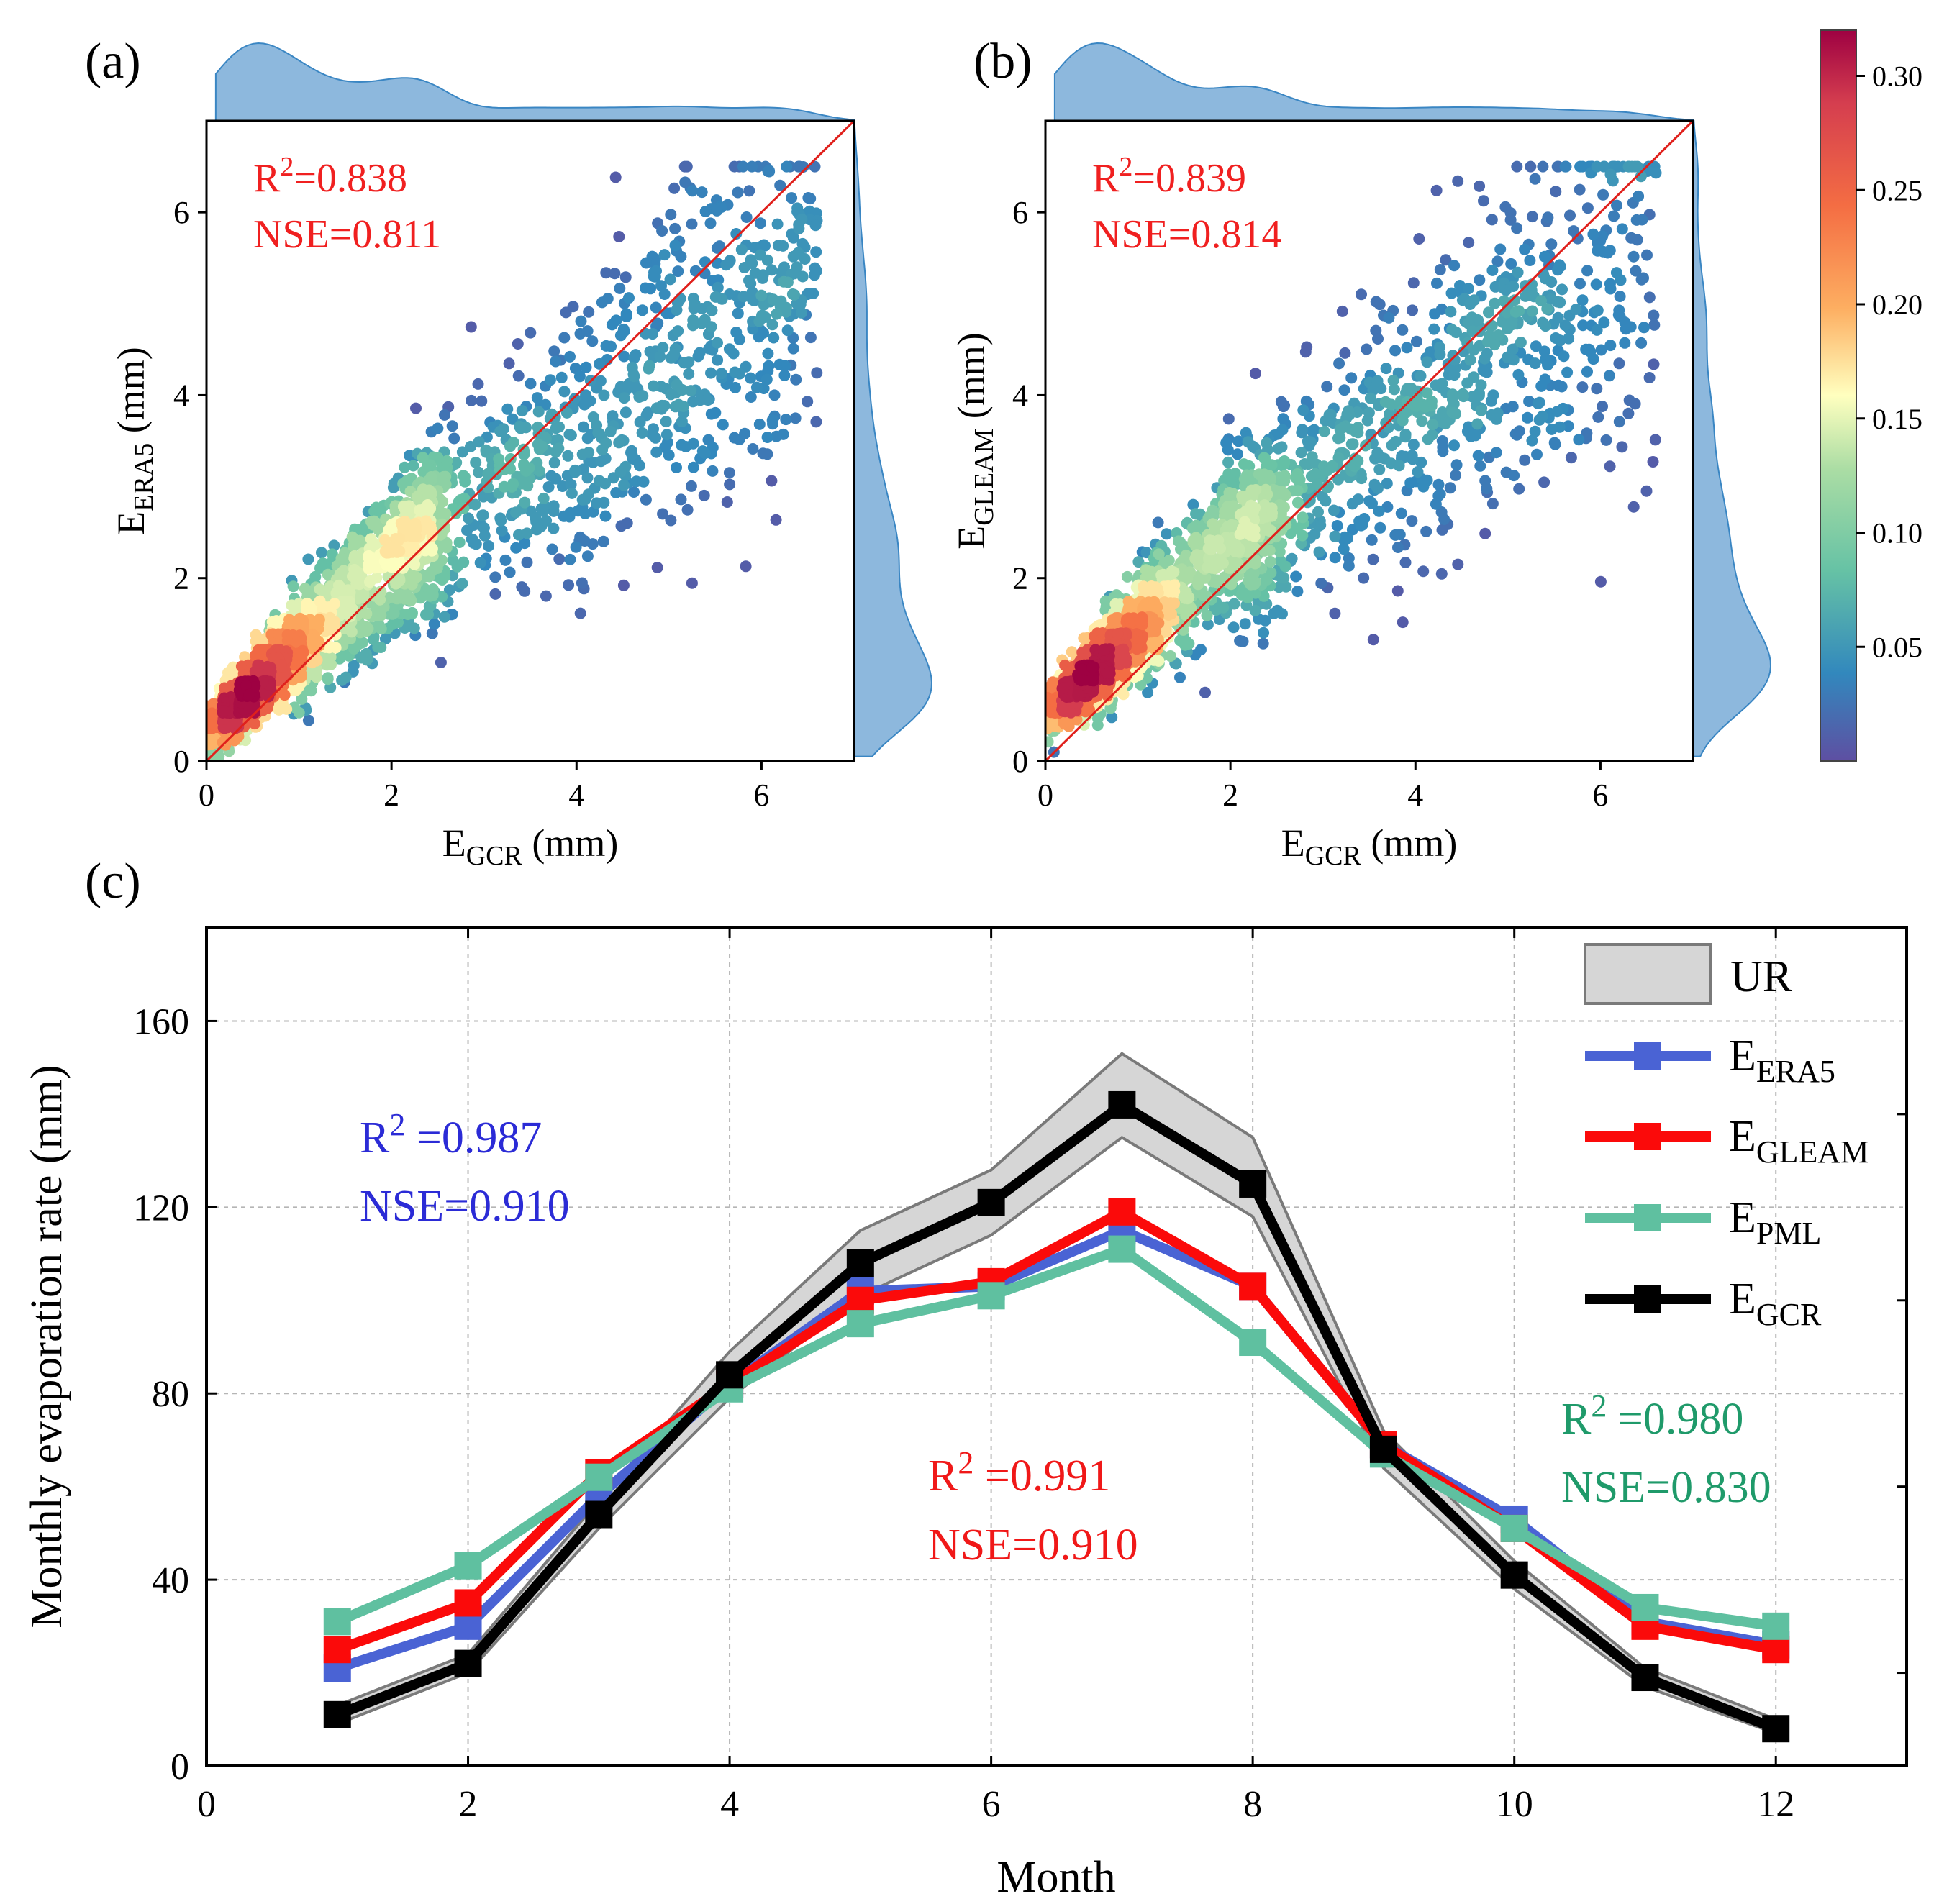 The height and width of the screenshot is (1904, 1957). What do you see at coordinates (206, 795) in the screenshot?
I see `a-x-tick-label: 0` at bounding box center [206, 795].